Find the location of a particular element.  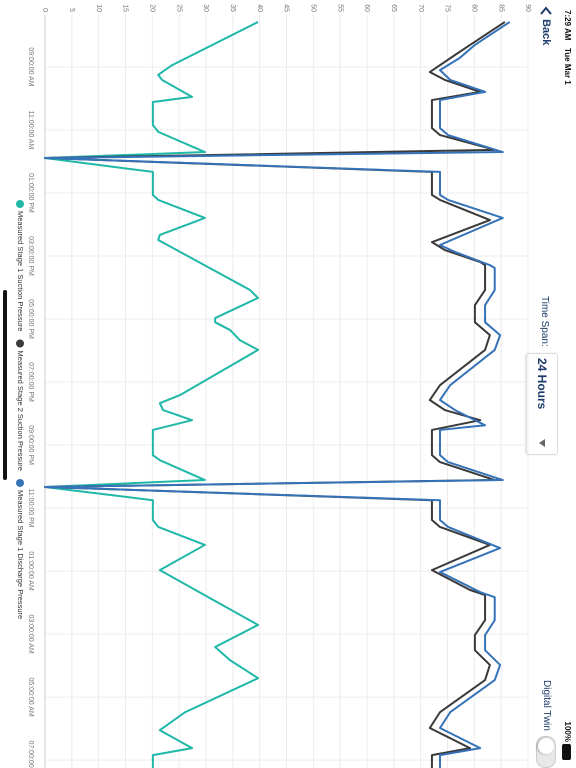

x-tick-label: 03:00:00 AM is located at coordinates (30, 633).